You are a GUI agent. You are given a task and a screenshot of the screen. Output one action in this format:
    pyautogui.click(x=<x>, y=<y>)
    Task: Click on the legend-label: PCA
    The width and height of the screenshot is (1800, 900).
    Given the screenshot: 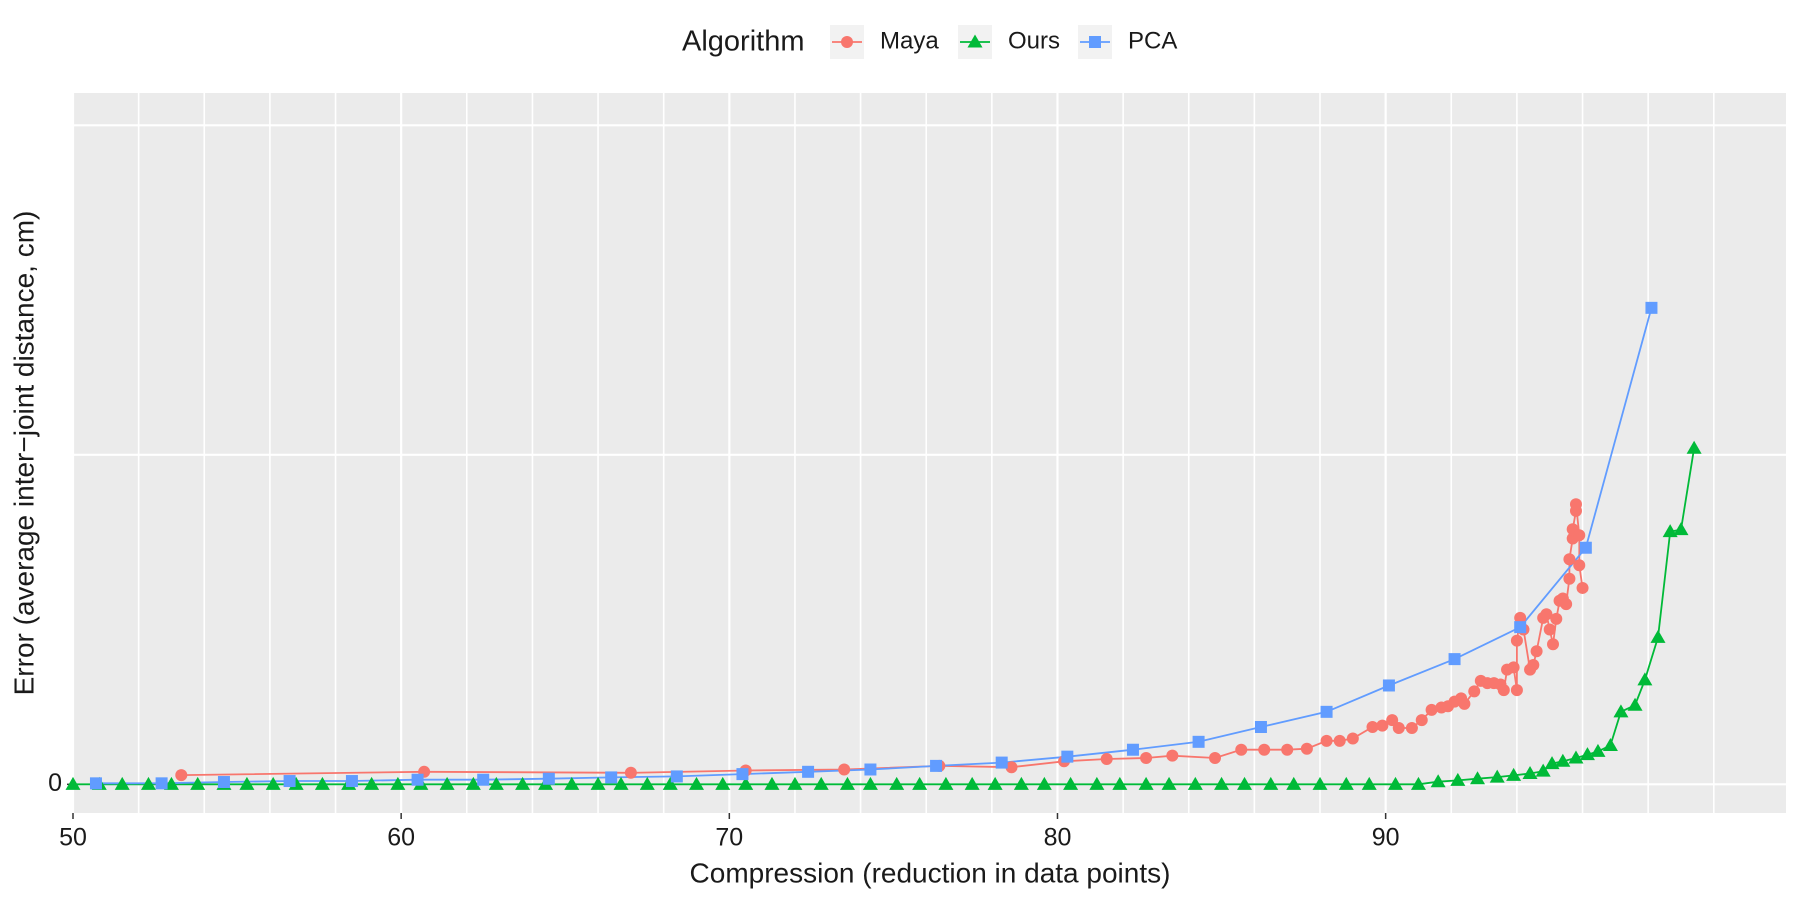 What is the action you would take?
    pyautogui.click(x=1152, y=40)
    